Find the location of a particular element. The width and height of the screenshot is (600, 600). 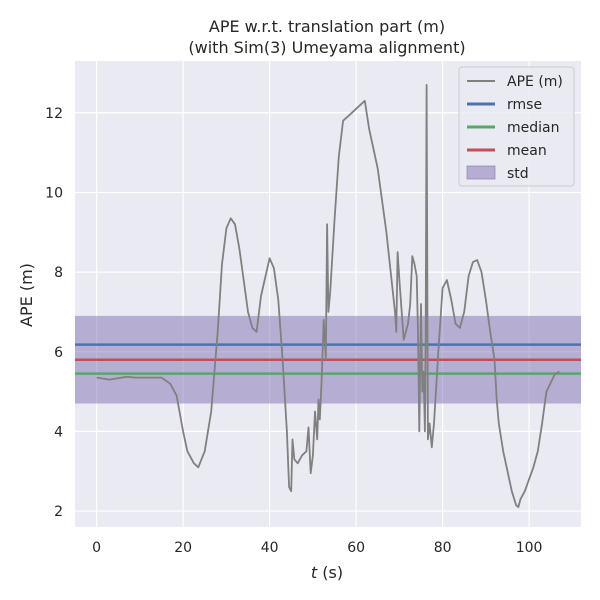

y-tick-label: 4 is located at coordinates (58, 432).